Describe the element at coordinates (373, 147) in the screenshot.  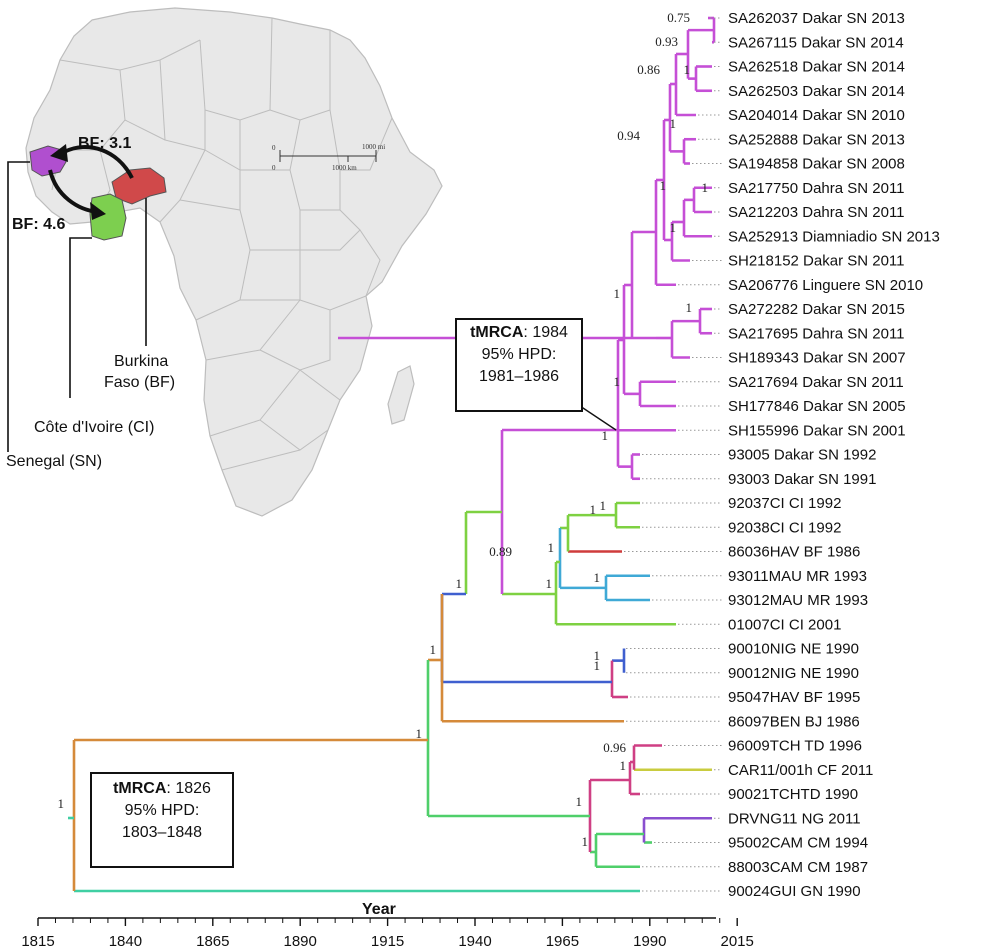
I see `scale-top-value: 1000 mi` at that location.